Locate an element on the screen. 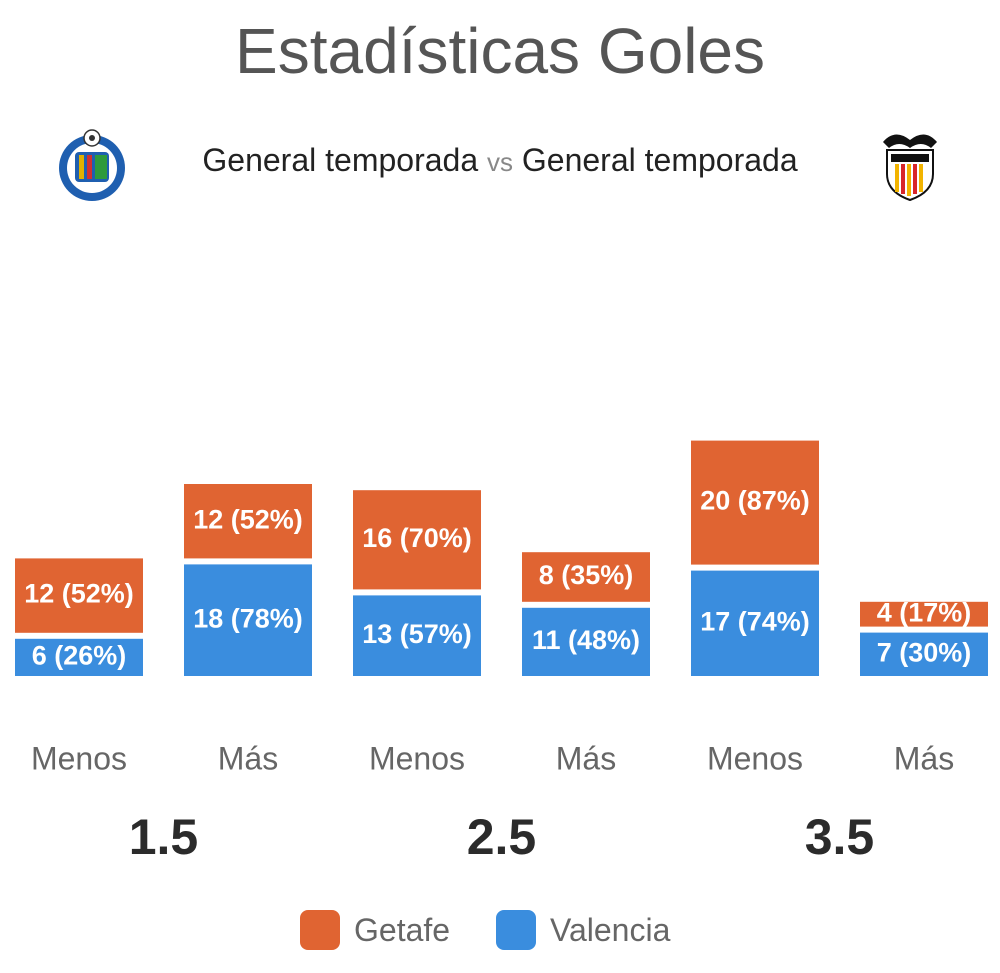 This screenshot has height=973, width=1000. valencia-crest-icon is located at coordinates (910, 165).